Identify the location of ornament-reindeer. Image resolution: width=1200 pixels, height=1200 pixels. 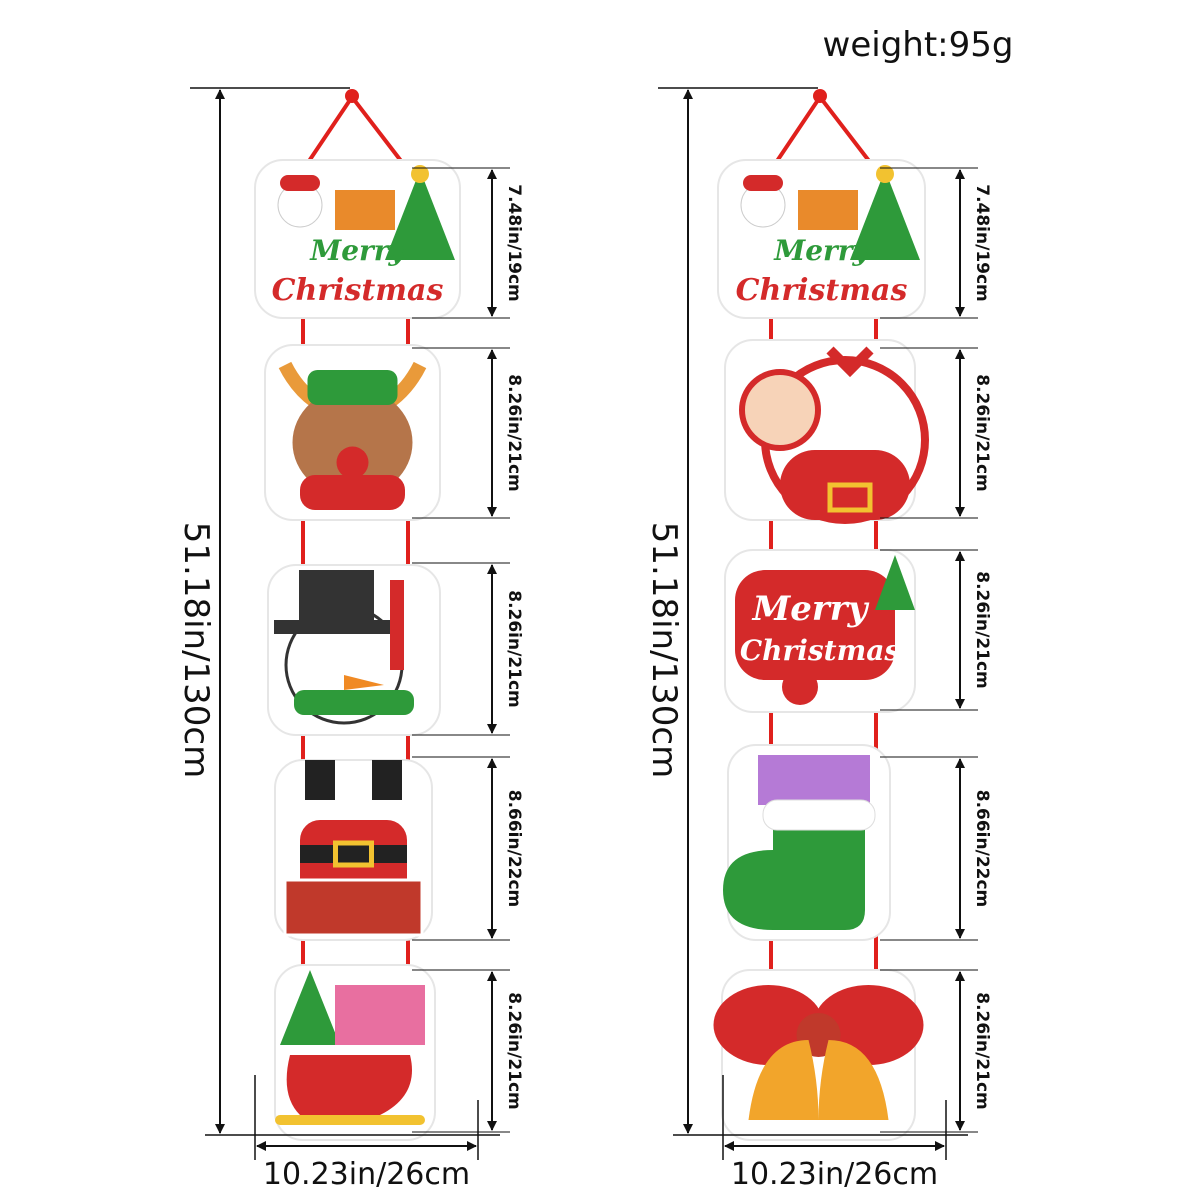
(352, 432).